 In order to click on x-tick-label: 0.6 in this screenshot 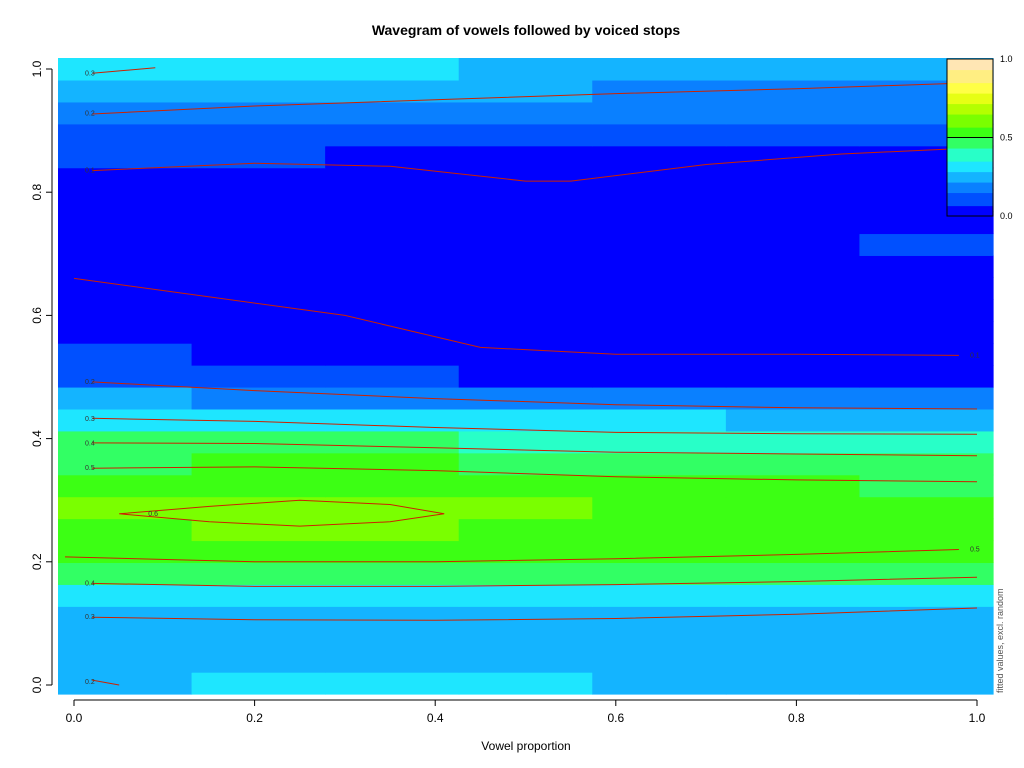, I will do `click(615, 718)`.